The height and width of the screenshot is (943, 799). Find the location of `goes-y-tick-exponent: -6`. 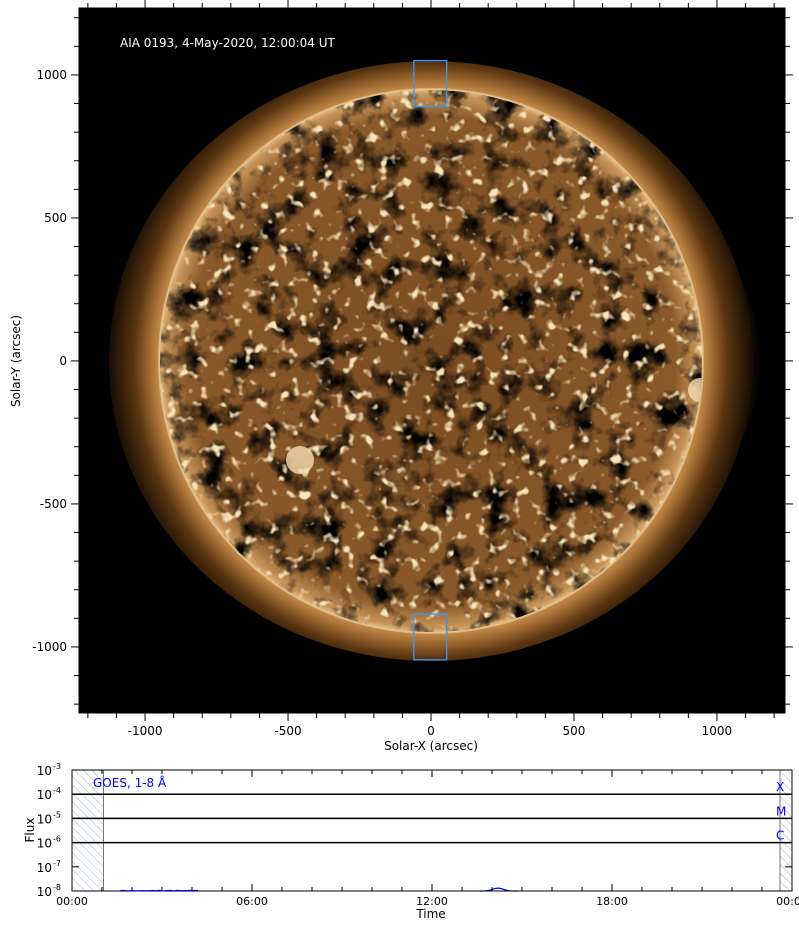

goes-y-tick-exponent: -6 is located at coordinates (57, 839).